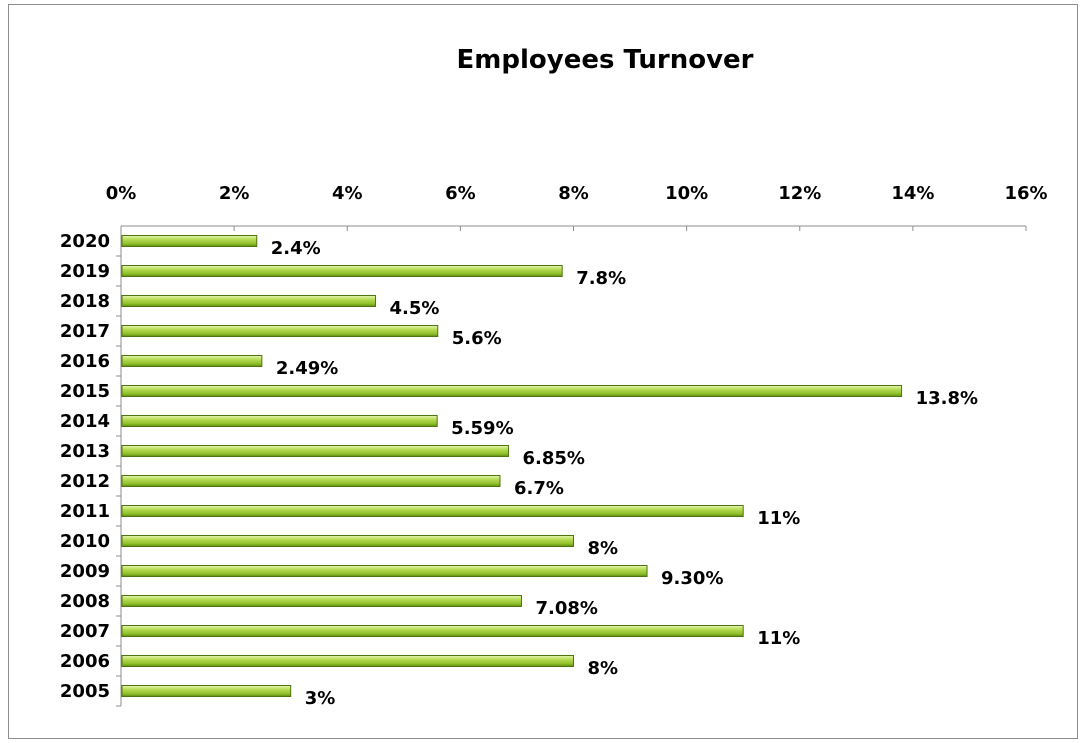 The height and width of the screenshot is (743, 1090). What do you see at coordinates (912, 193) in the screenshot?
I see `x-tick-label: 14%` at bounding box center [912, 193].